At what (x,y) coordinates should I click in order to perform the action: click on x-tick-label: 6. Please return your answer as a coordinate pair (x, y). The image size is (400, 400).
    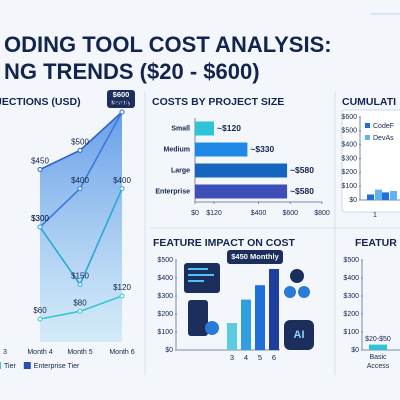
    Looking at the image, I should click on (274, 357).